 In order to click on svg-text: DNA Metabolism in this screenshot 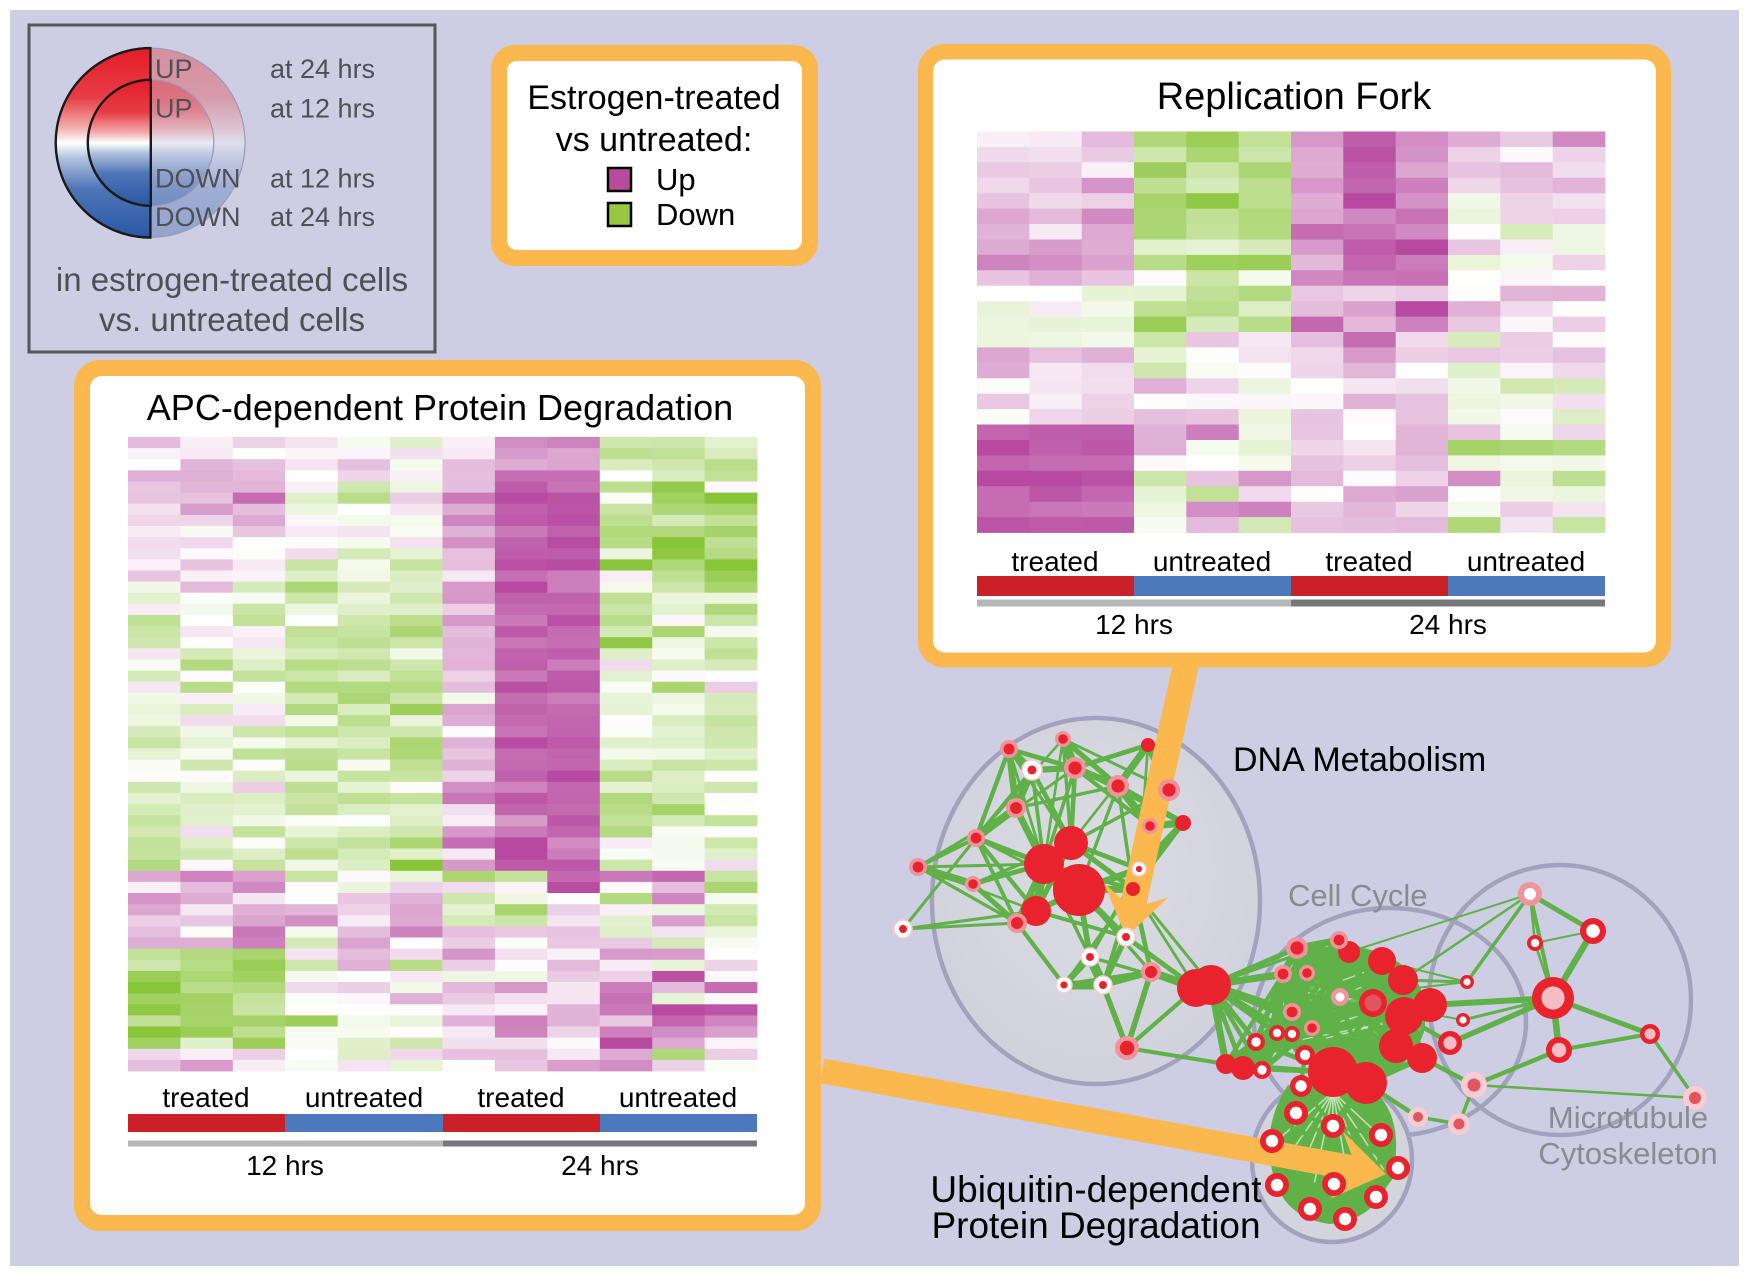, I will do `click(1359, 760)`.